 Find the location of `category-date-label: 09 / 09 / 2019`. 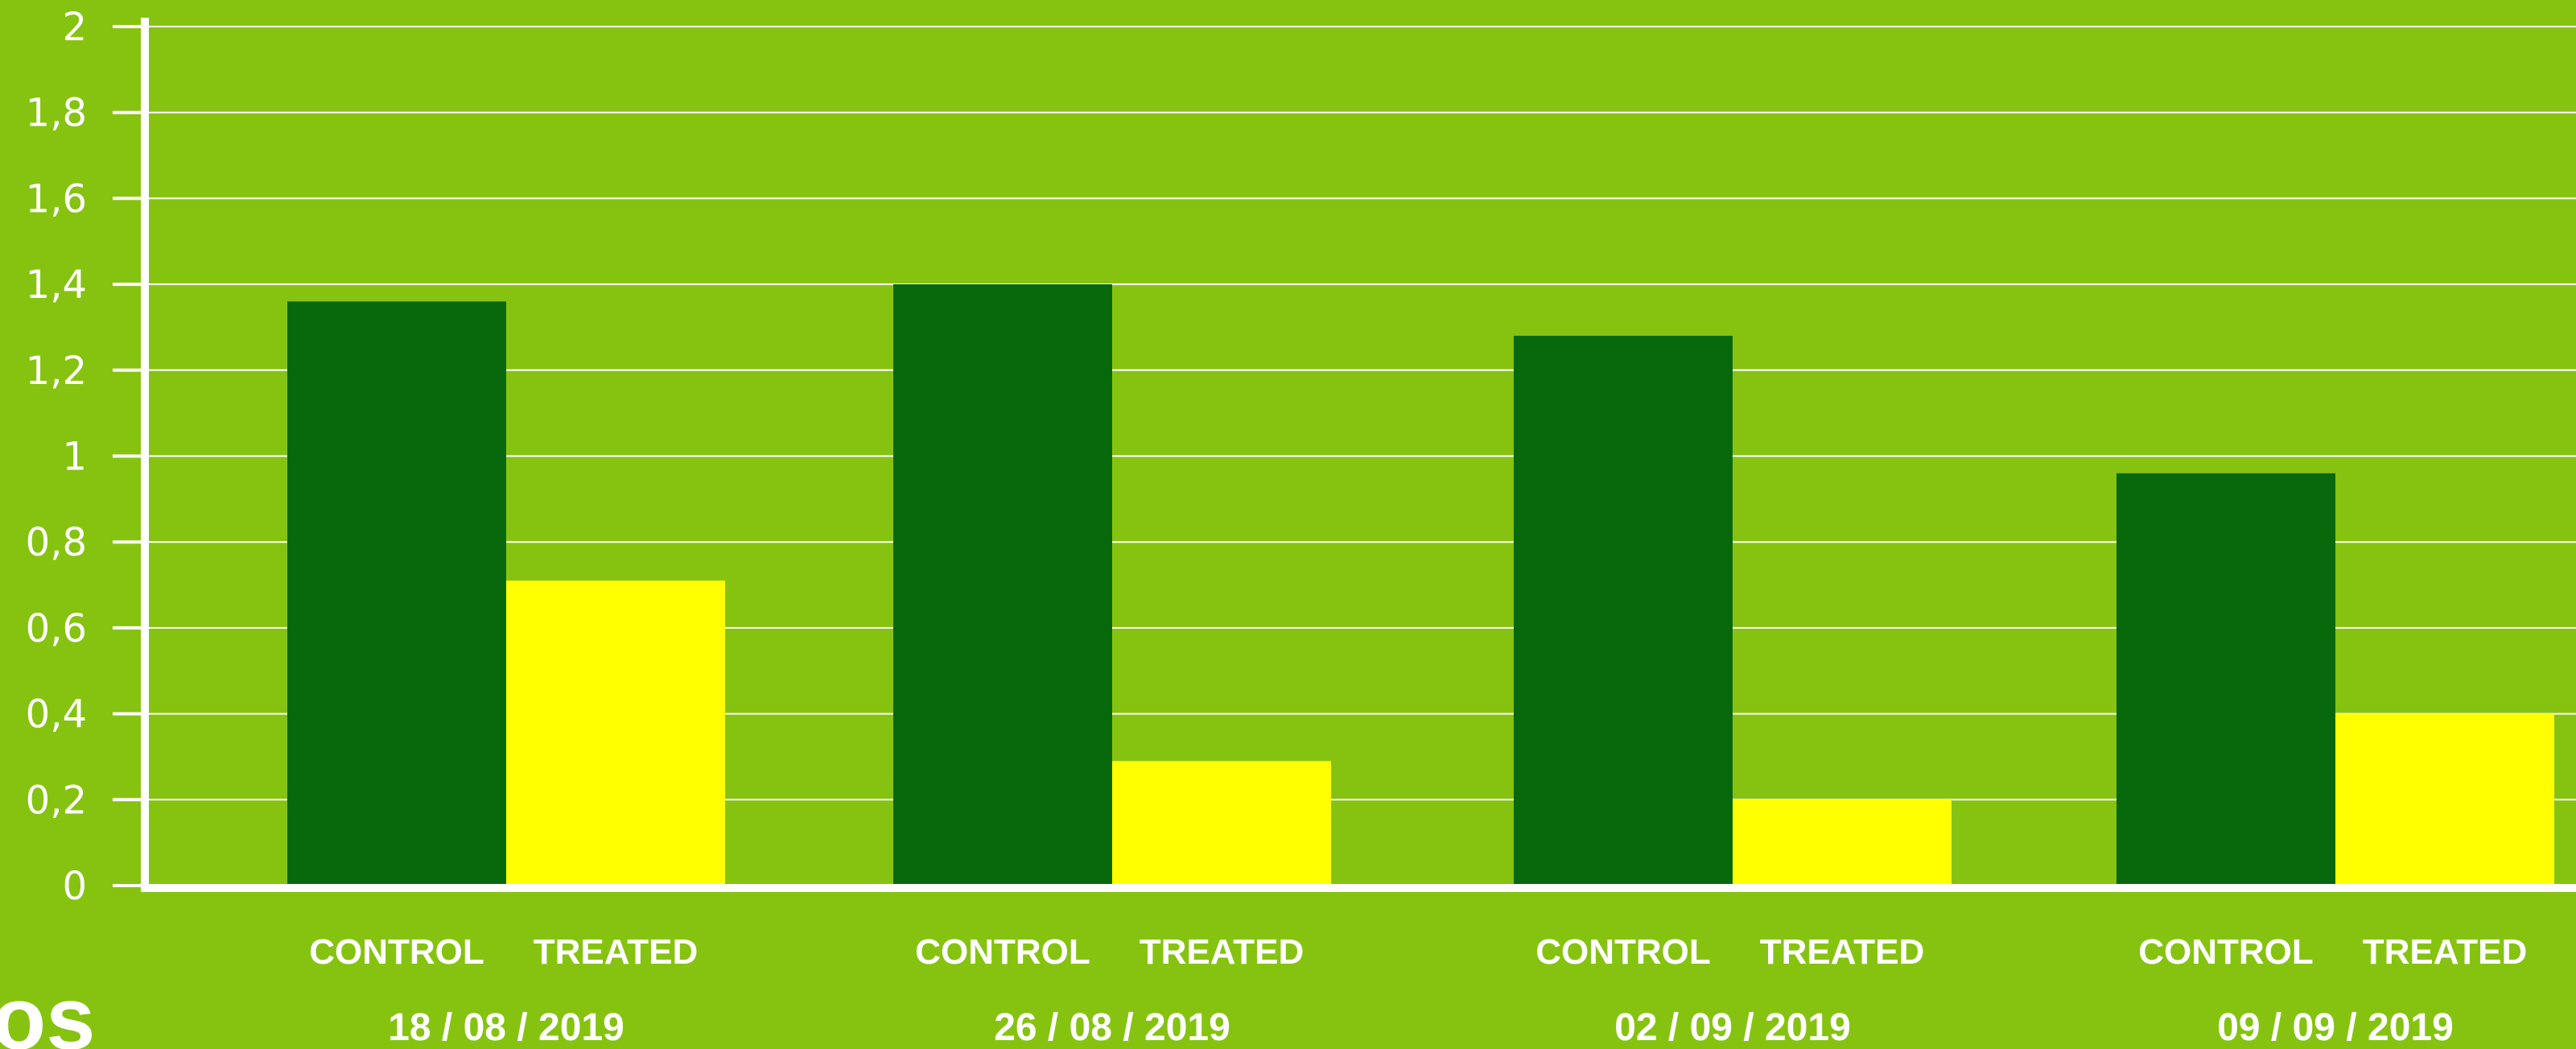

category-date-label: 09 / 09 / 2019 is located at coordinates (2335, 1027).